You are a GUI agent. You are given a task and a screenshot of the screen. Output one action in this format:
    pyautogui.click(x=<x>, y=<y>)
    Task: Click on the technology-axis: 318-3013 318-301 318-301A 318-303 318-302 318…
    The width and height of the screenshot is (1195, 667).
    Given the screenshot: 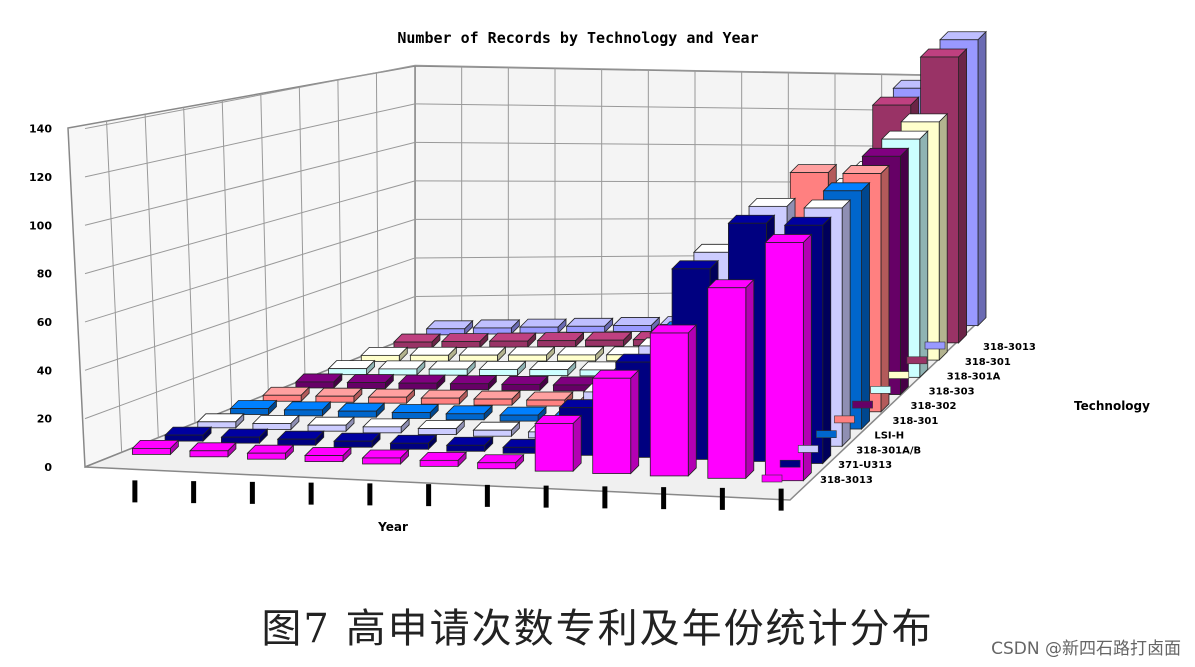 What is the action you would take?
    pyautogui.click(x=898, y=413)
    